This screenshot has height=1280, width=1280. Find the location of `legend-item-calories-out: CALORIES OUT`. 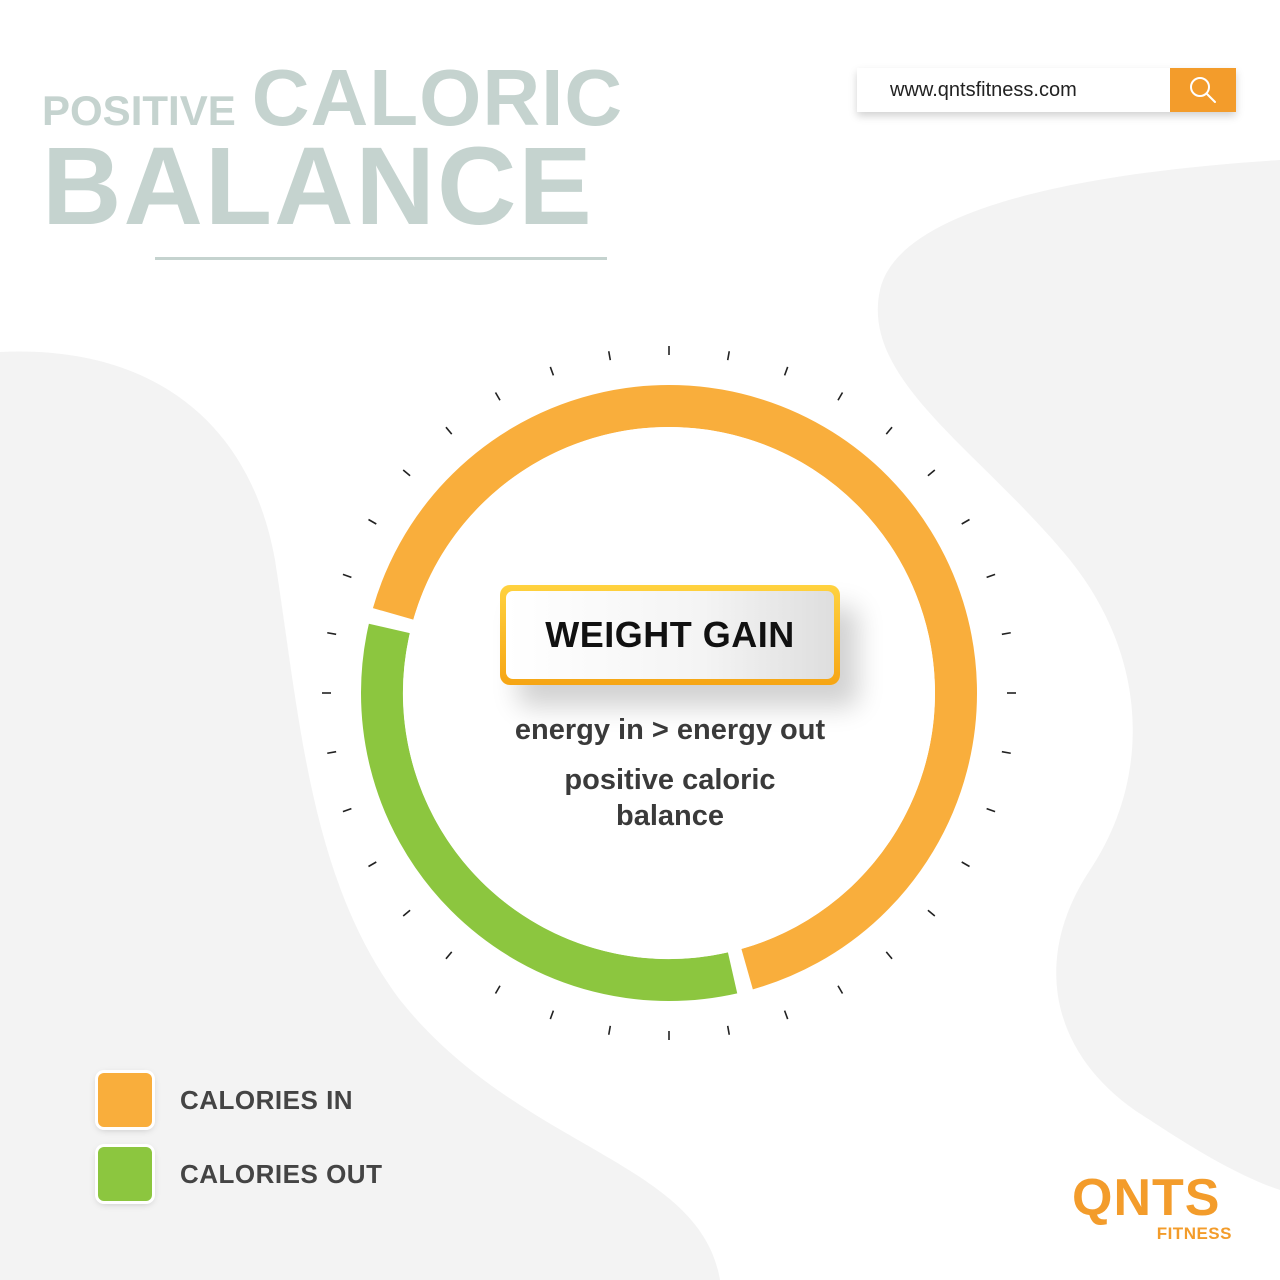

legend-item-calories-out: CALORIES OUT is located at coordinates (240, 1174).